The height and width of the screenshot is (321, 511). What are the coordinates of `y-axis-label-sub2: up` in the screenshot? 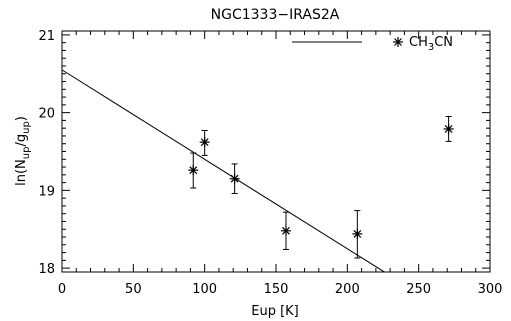 It's located at (26, 127).